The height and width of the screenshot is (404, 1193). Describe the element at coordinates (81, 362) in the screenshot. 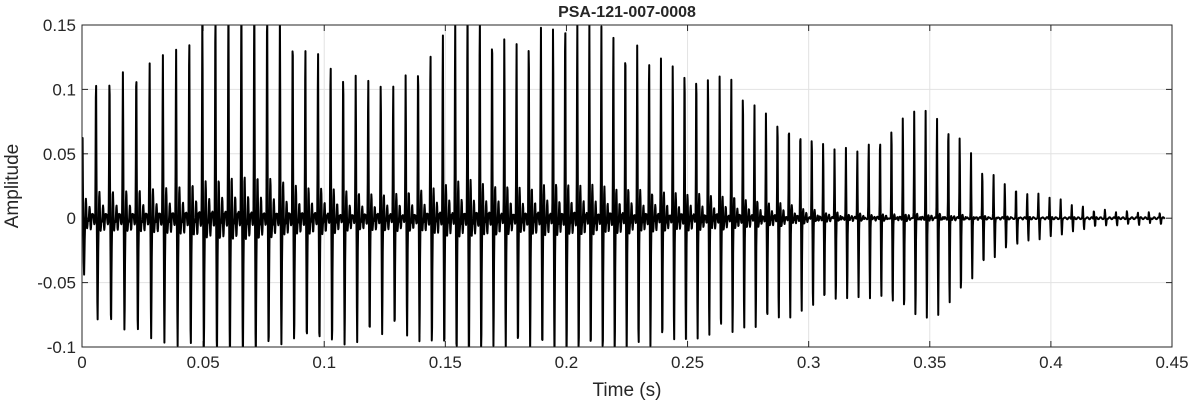

I see `x-tick-label: 0` at that location.